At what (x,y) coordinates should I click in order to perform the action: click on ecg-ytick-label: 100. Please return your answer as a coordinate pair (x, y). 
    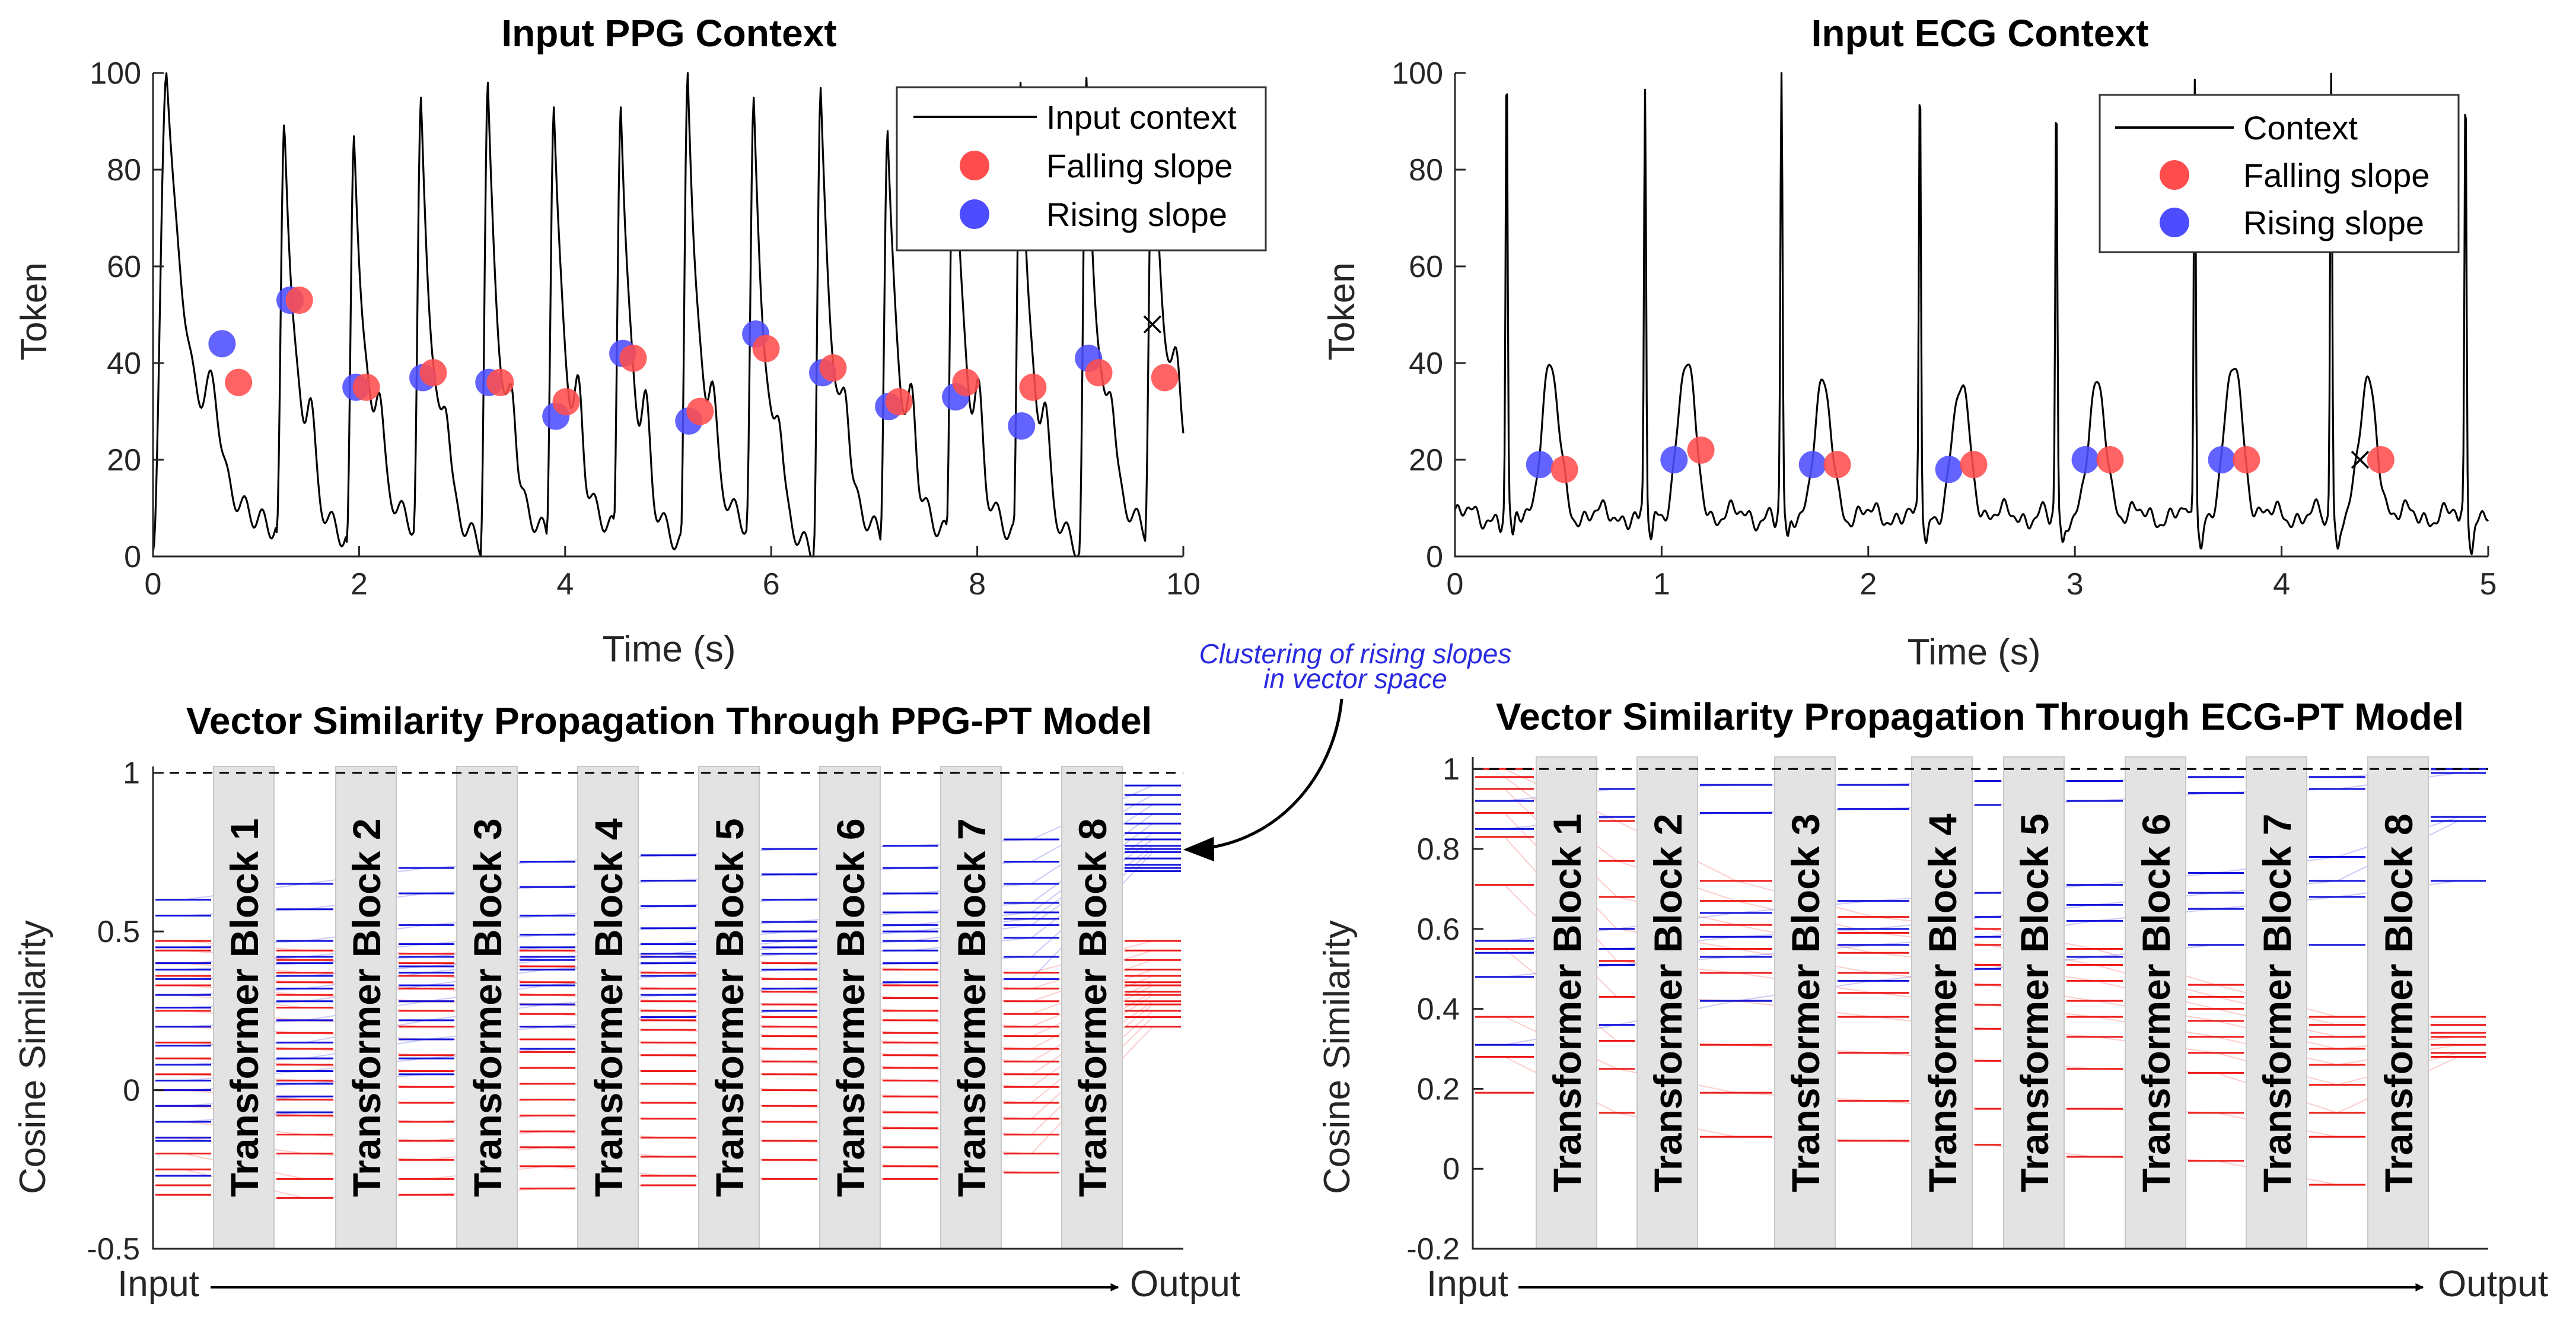
    Looking at the image, I should click on (1417, 73).